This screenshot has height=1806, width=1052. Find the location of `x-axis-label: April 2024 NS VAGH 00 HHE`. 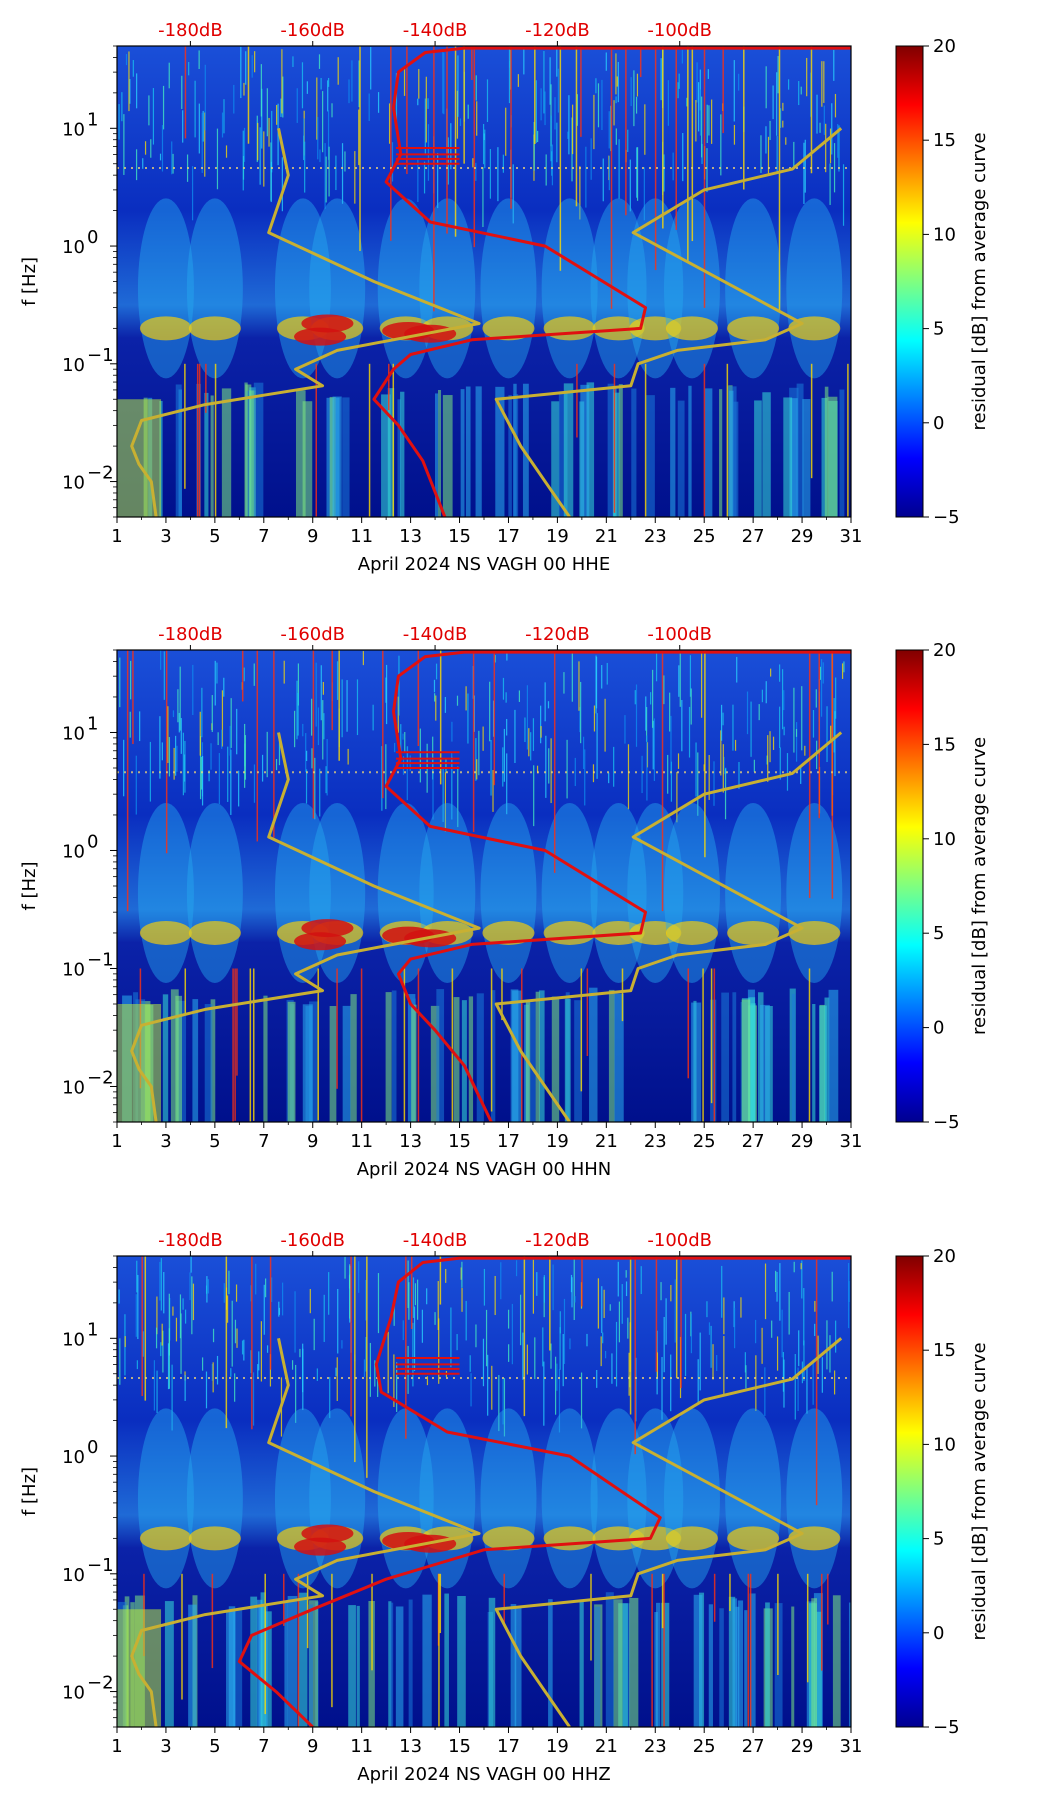

x-axis-label: April 2024 NS VAGH 00 HHE is located at coordinates (484, 564).